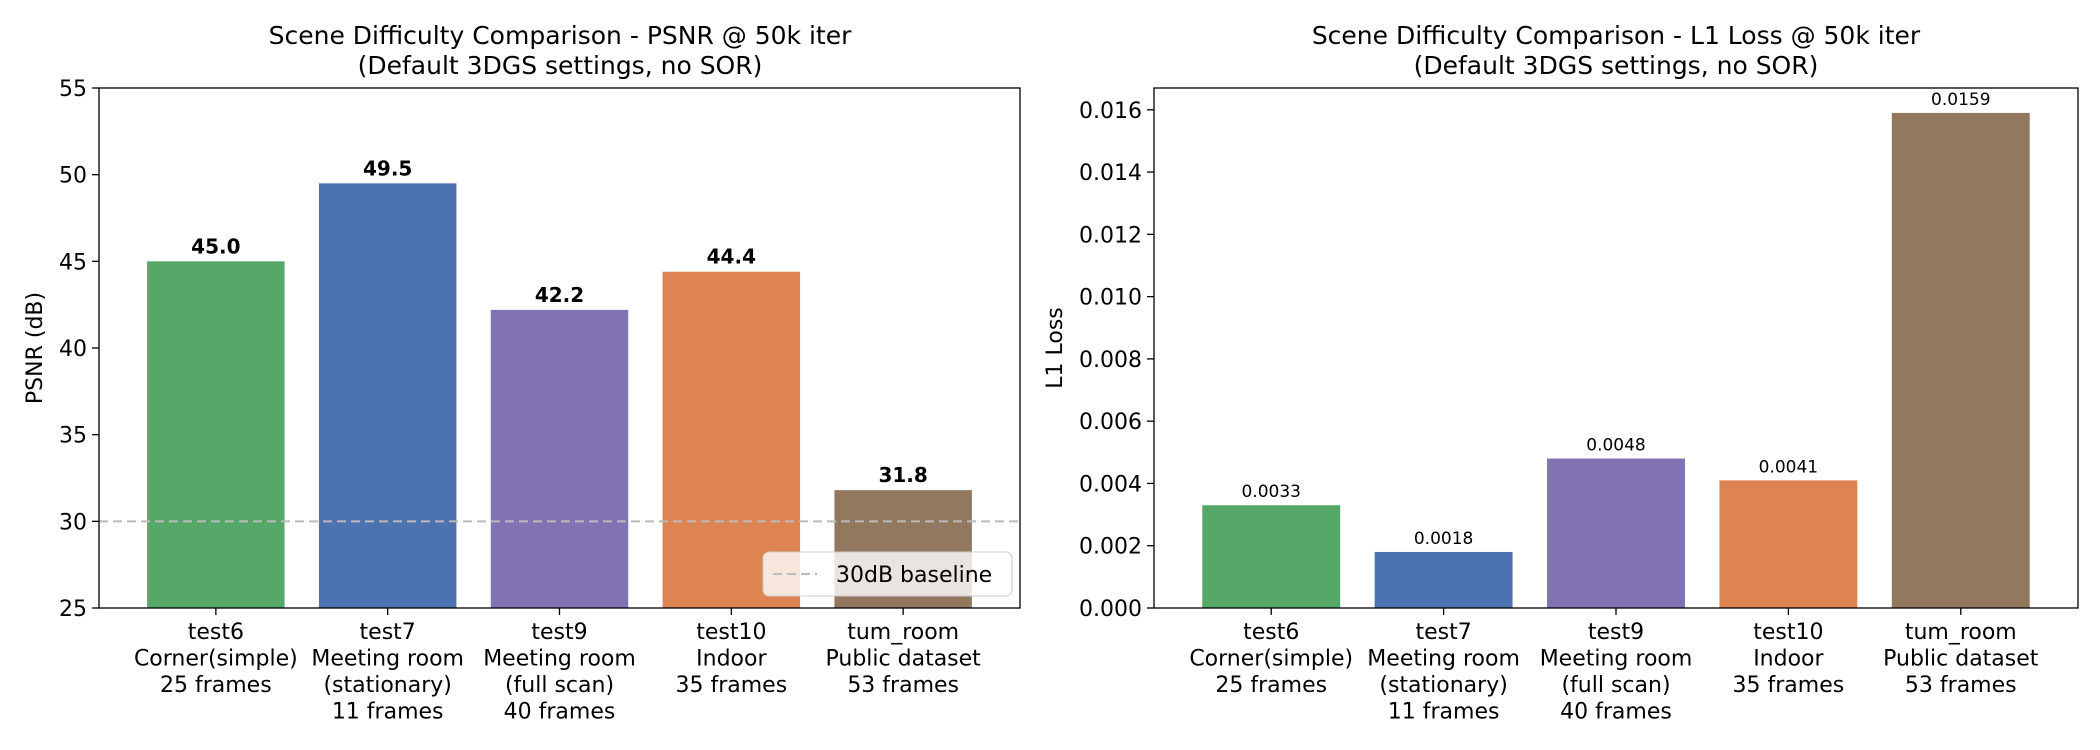 The width and height of the screenshot is (2100, 750). What do you see at coordinates (1960, 100) in the screenshot?
I see `l1-bar-value-label: 0.0159` at bounding box center [1960, 100].